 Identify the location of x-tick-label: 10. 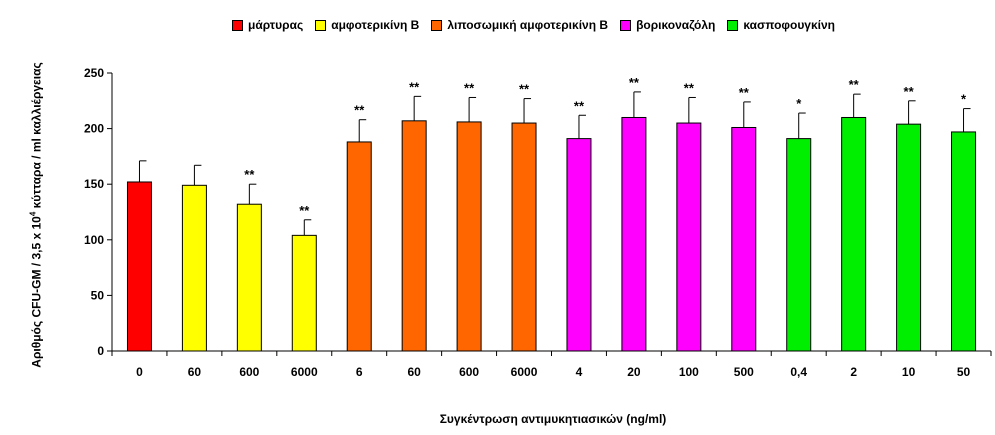
(909, 372).